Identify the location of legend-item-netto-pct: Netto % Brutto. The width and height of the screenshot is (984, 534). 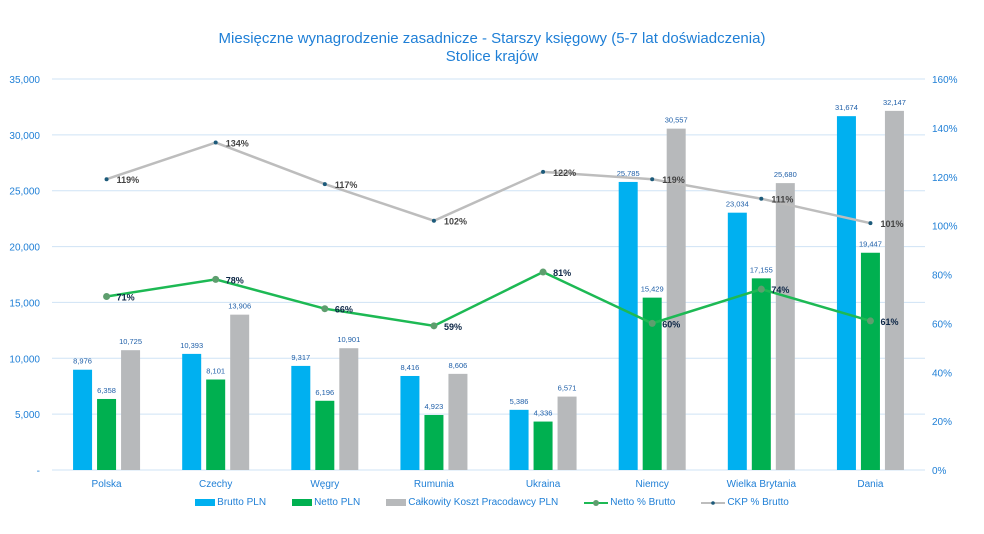
(629, 502).